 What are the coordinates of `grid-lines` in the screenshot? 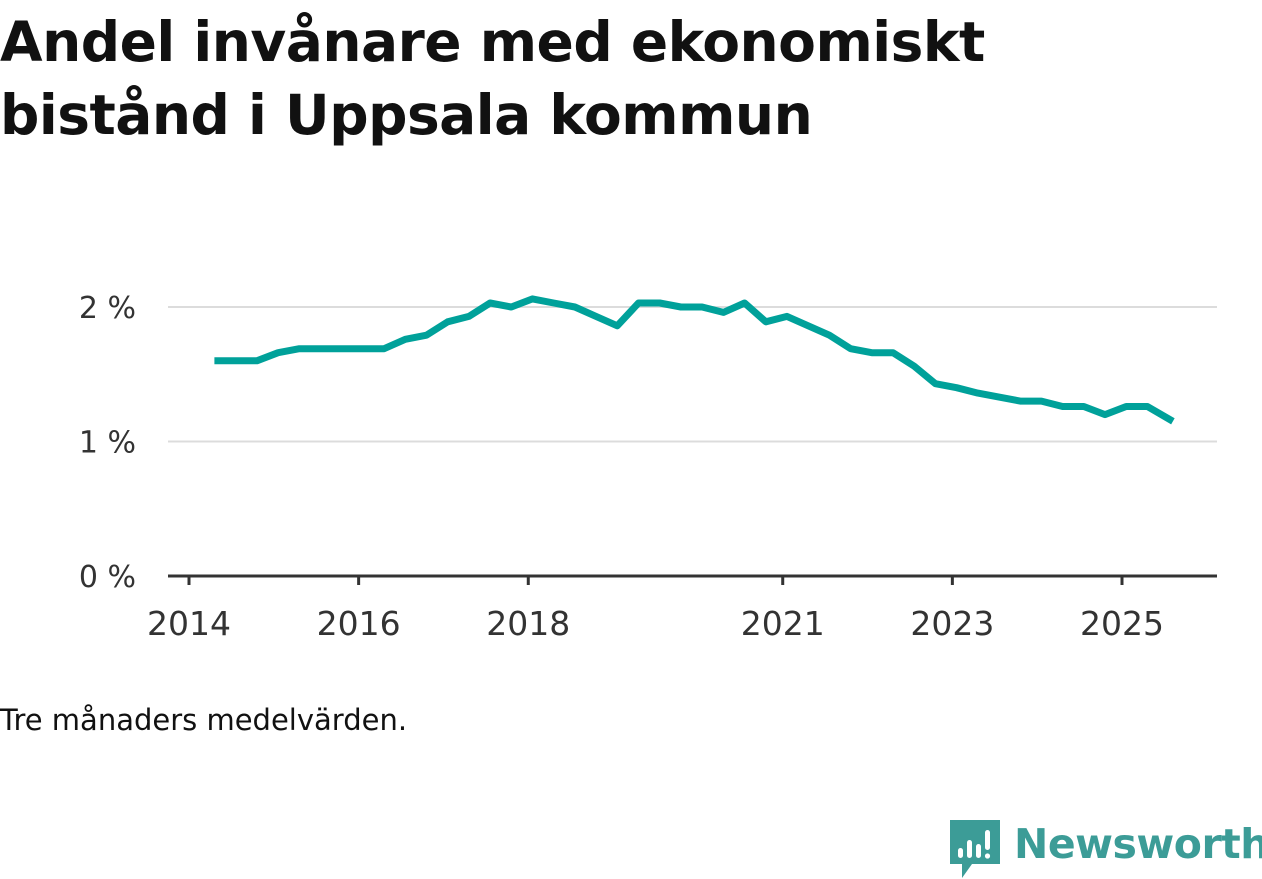 It's located at (692, 374).